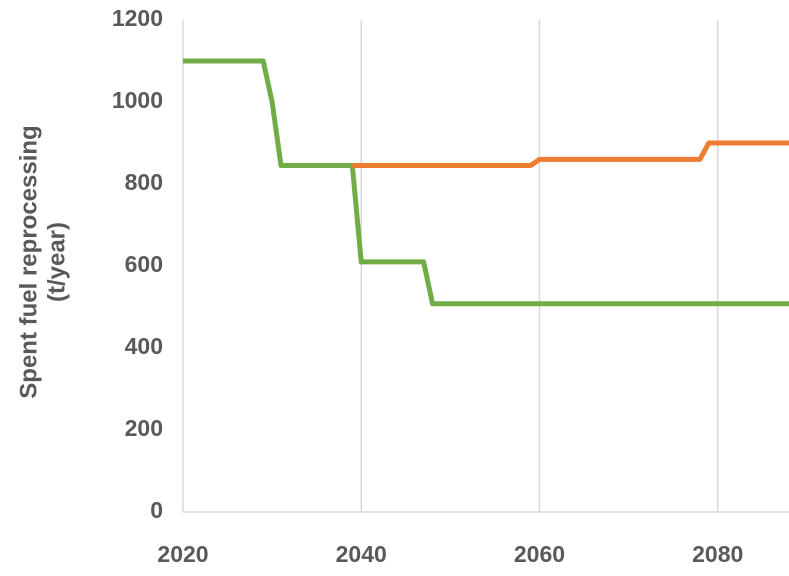 This screenshot has width=789, height=576. I want to click on y-tick-label: 800, so click(144, 182).